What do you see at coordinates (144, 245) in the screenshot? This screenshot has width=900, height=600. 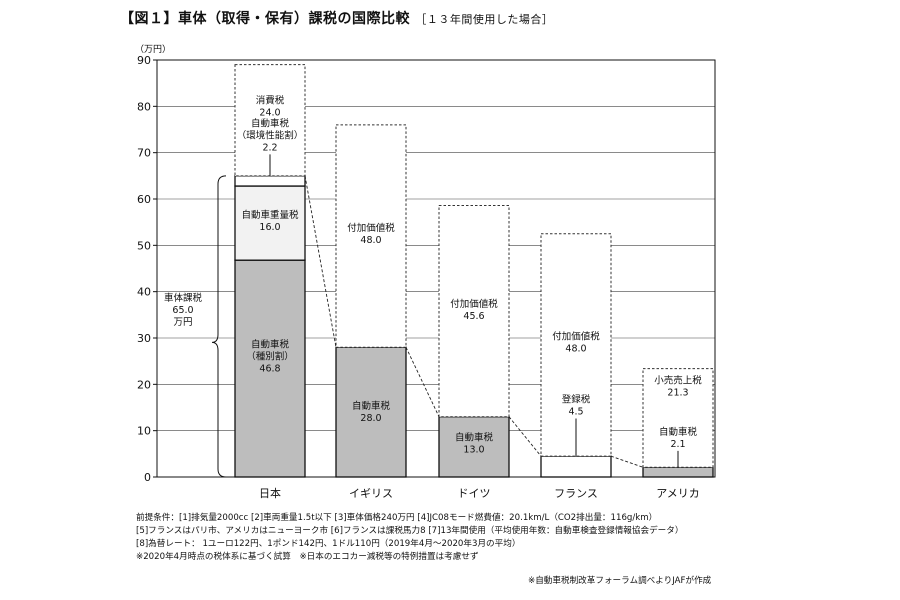 I see `y-tick-label: 50` at bounding box center [144, 245].